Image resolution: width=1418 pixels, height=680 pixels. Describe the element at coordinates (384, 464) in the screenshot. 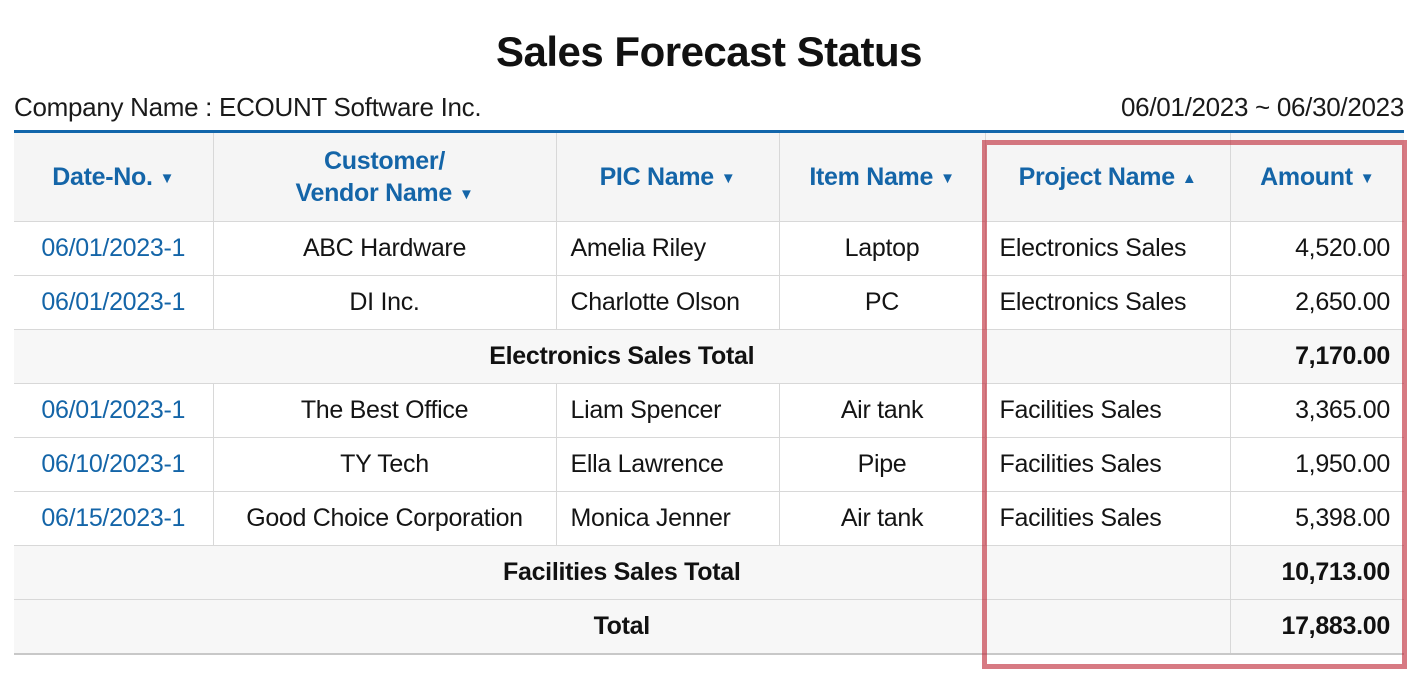

I see `customer-cell: TY Tech` at that location.